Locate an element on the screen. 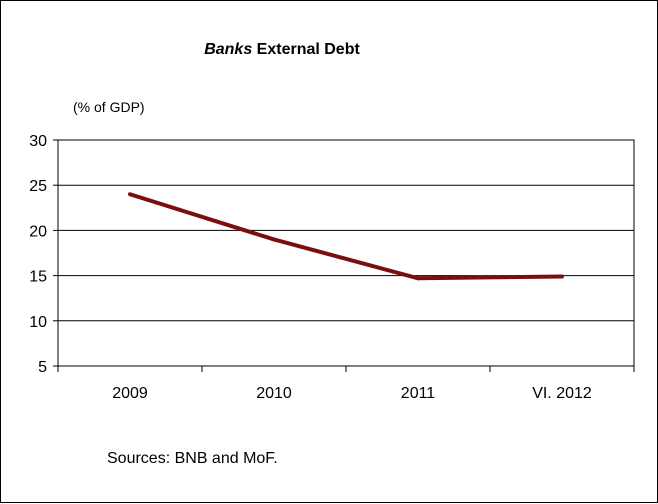 This screenshot has height=504, width=658. y-tick-label-15: 15 is located at coordinates (38, 277).